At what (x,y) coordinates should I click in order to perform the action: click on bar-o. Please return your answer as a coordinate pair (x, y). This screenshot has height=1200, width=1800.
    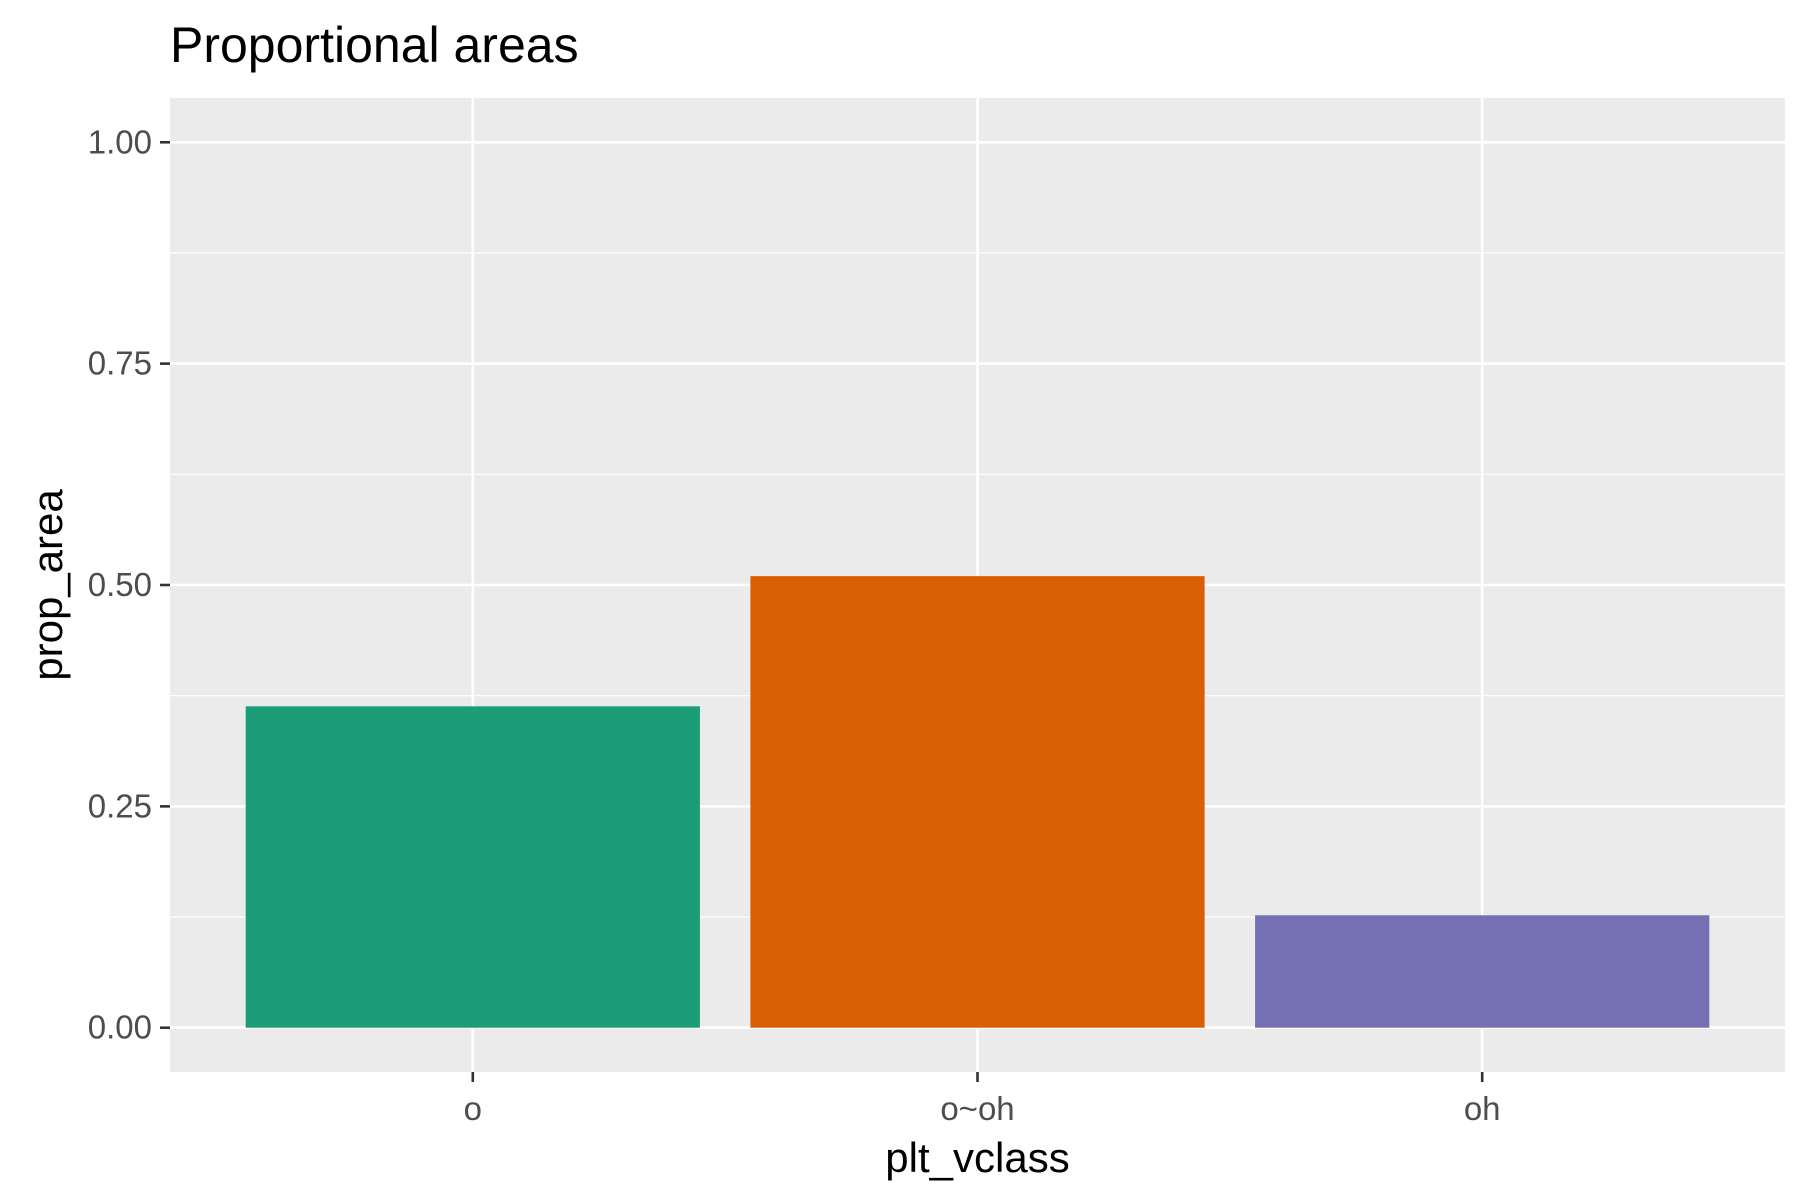
    Looking at the image, I should click on (472, 867).